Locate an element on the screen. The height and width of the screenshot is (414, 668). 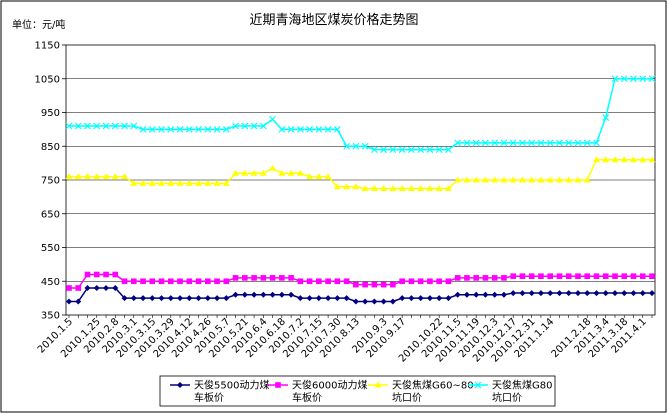
y-tick-label: 1150 is located at coordinates (47, 46).